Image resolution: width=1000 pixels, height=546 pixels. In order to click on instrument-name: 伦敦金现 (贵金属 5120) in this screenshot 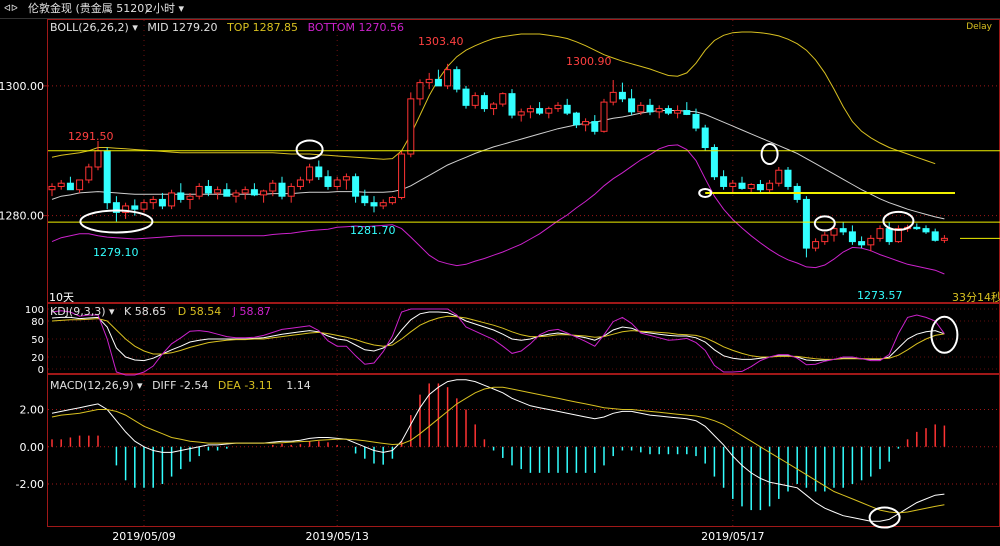, I will do `click(88, 8)`.